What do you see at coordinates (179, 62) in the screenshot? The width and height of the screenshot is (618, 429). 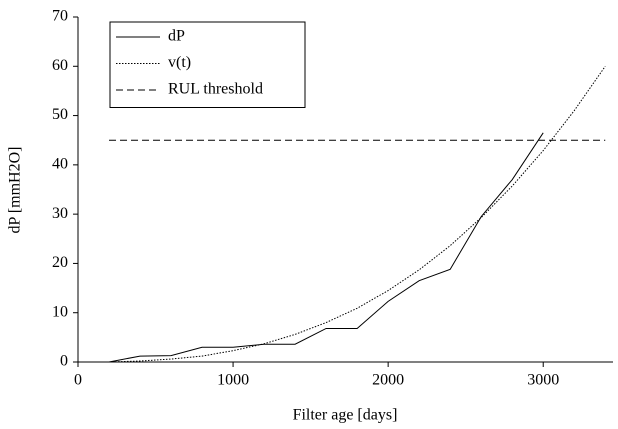 I see `legend-label: v(t)` at bounding box center [179, 62].